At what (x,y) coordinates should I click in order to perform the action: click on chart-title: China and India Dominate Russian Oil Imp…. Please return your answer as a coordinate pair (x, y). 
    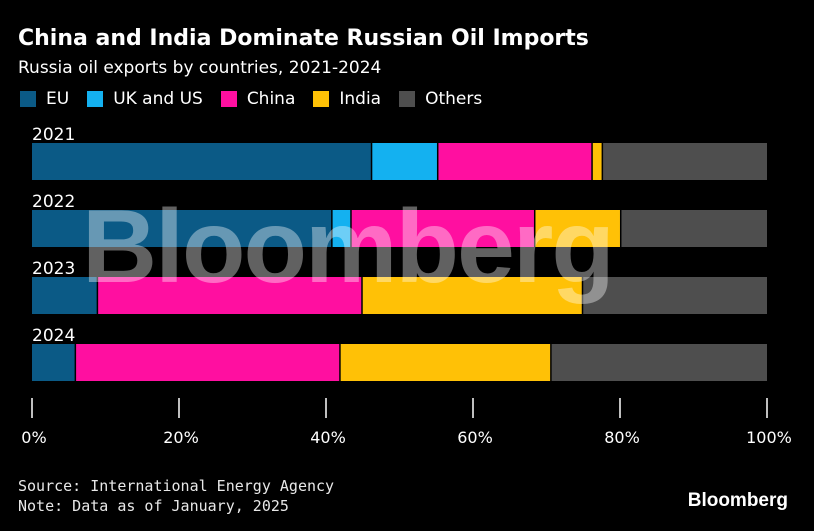
    Looking at the image, I should click on (303, 38).